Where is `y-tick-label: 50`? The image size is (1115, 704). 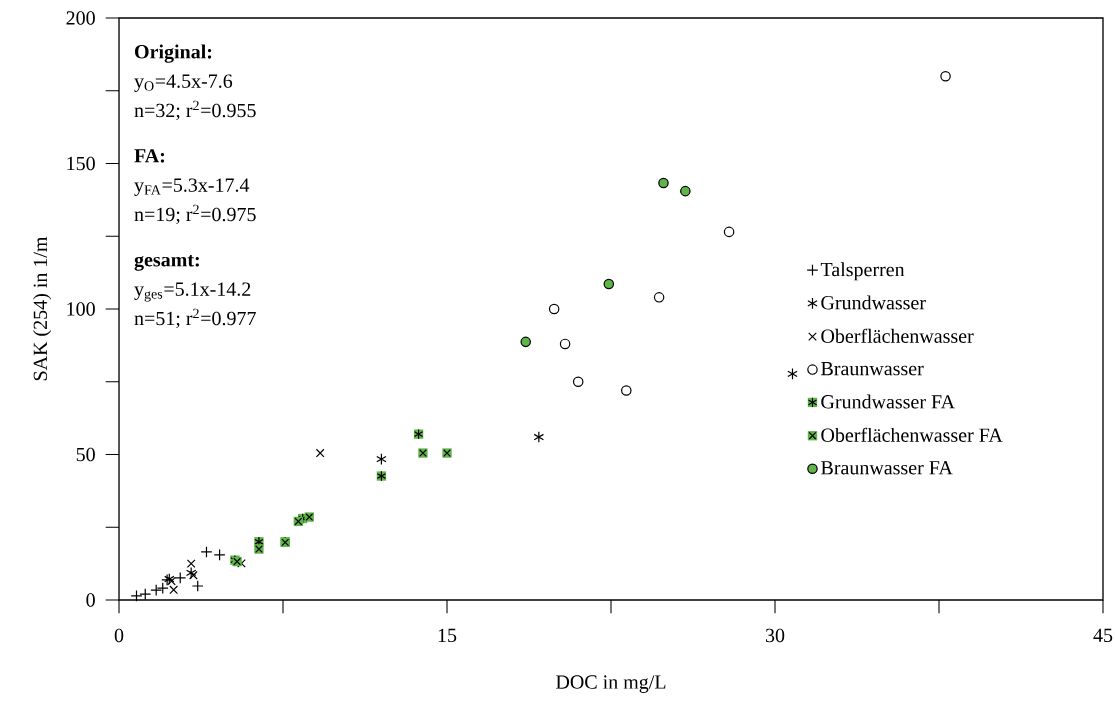
y-tick-label: 50 is located at coordinates (85, 454).